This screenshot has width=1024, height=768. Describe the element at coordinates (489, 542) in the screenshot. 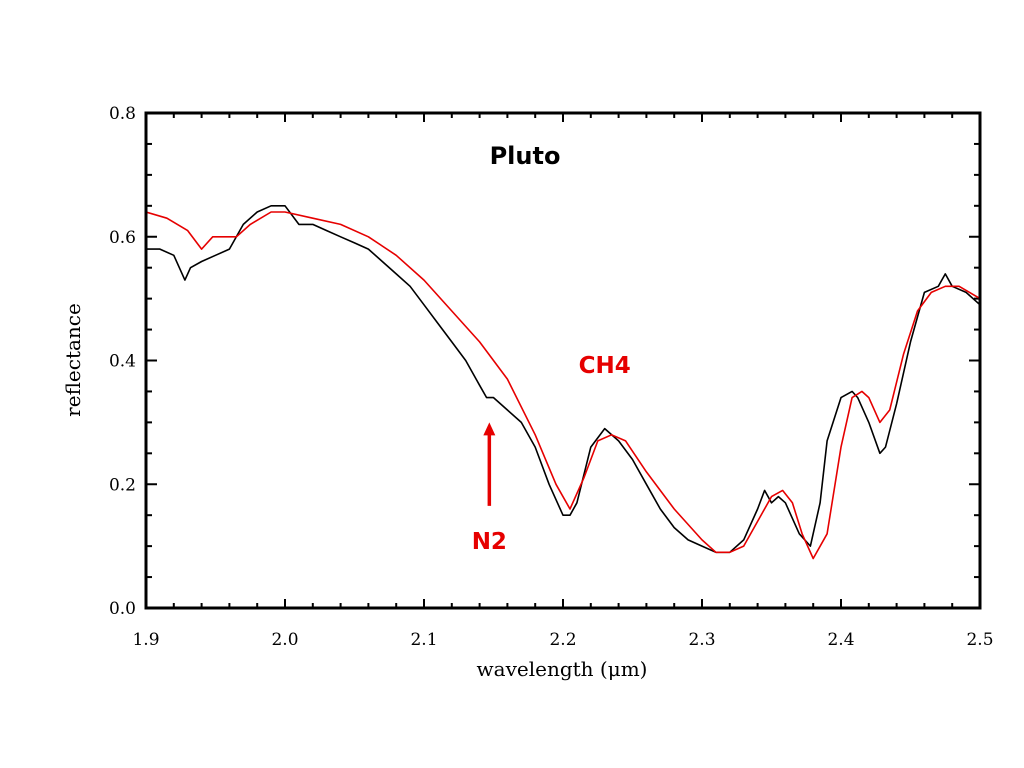

I see `annotation-n2: N2` at that location.